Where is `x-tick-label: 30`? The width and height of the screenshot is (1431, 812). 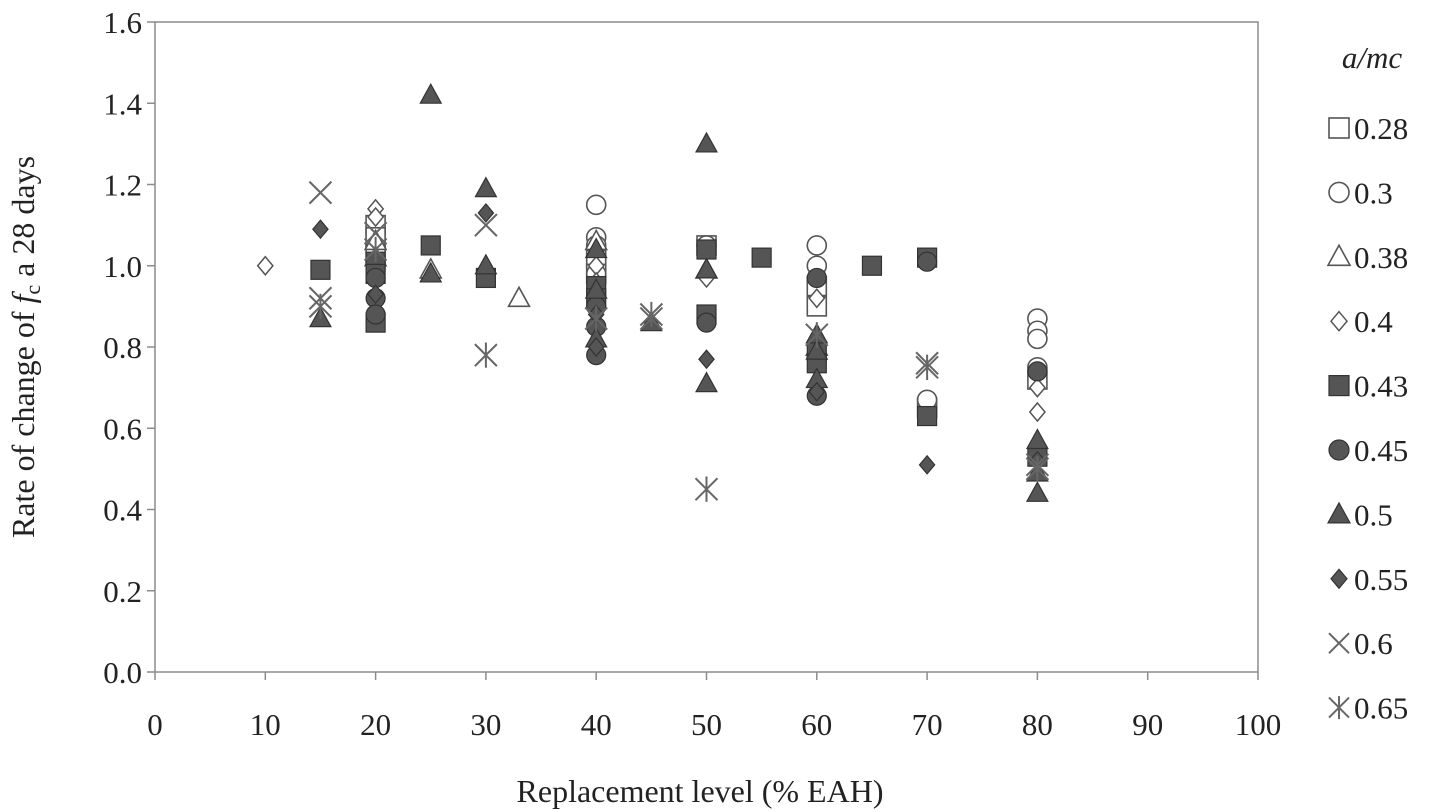 x-tick-label: 30 is located at coordinates (485, 724).